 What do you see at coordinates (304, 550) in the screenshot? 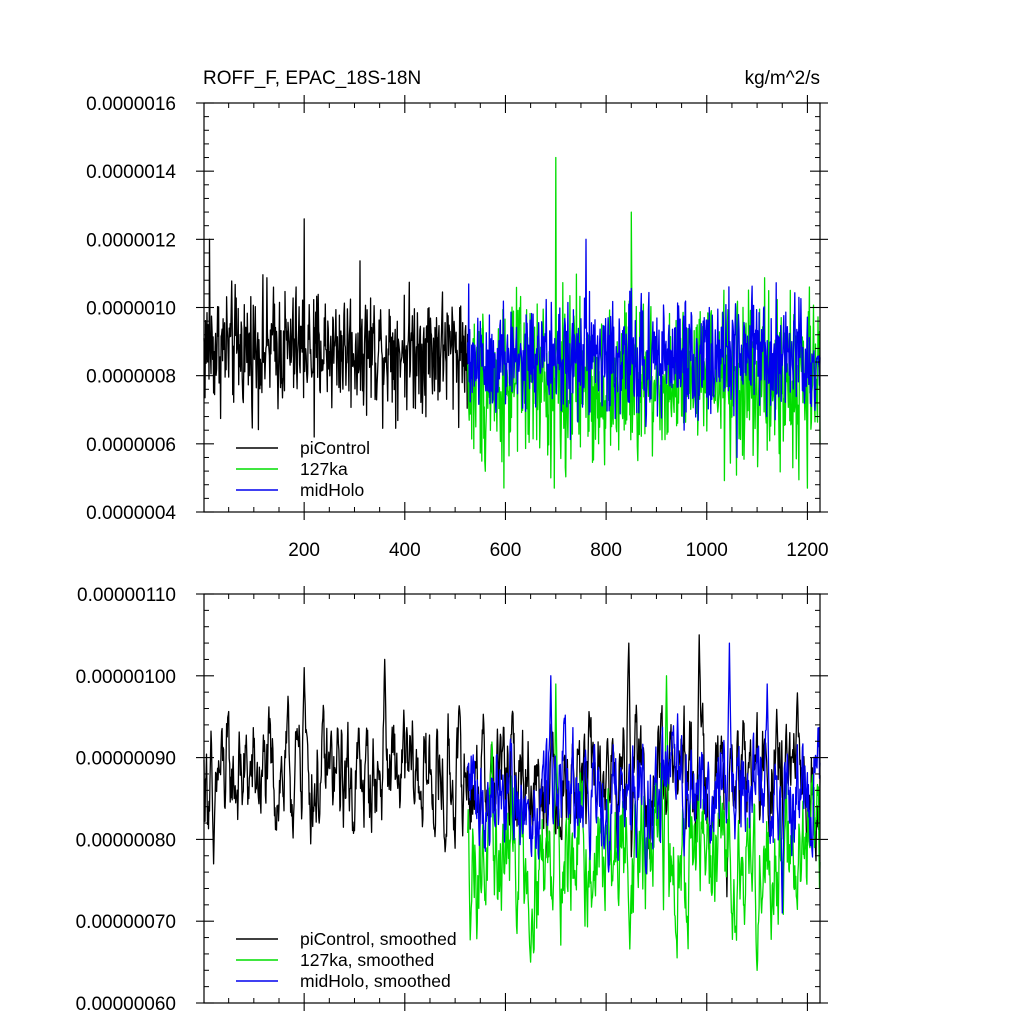
I see `x-tick-label: 200` at bounding box center [304, 550].